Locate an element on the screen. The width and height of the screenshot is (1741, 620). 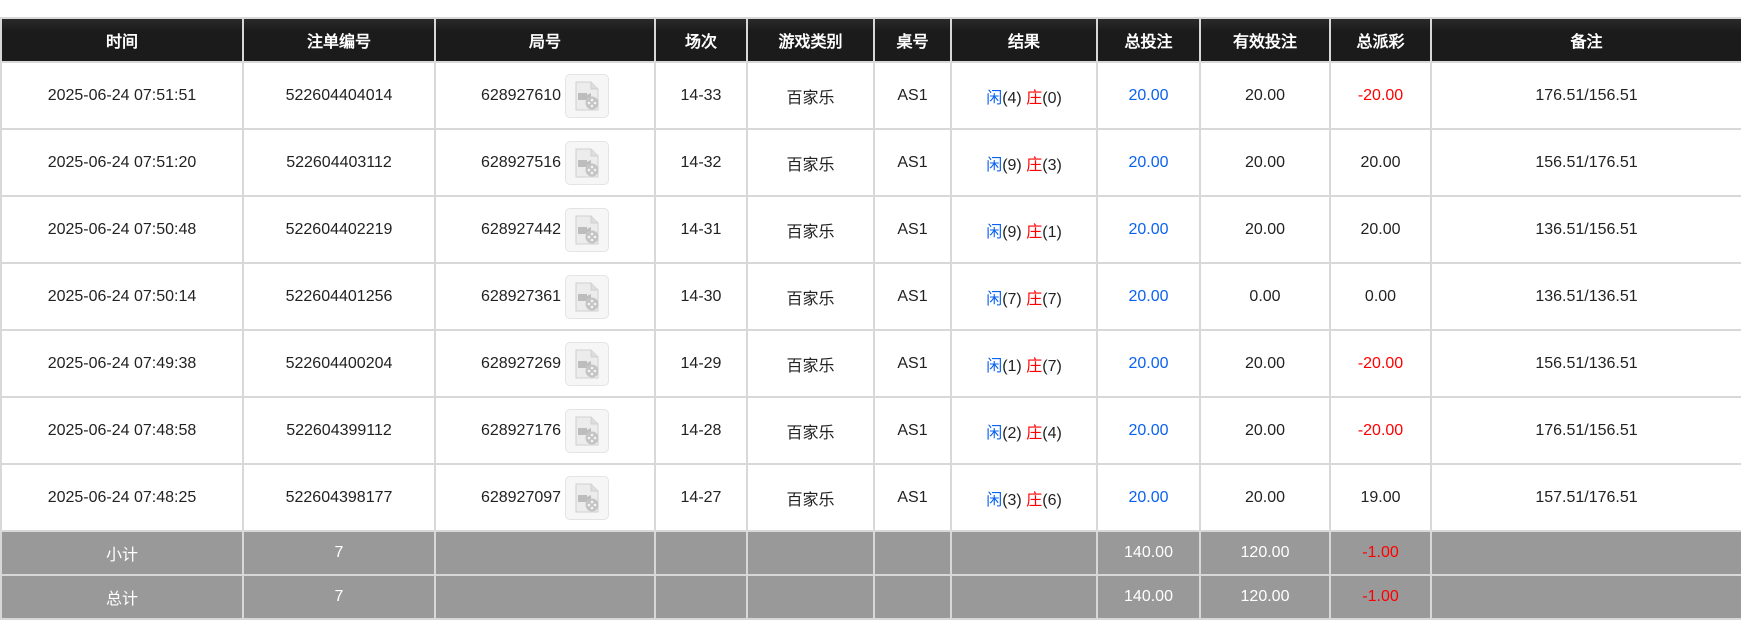
round-cell: 628927442 is located at coordinates (545, 229).